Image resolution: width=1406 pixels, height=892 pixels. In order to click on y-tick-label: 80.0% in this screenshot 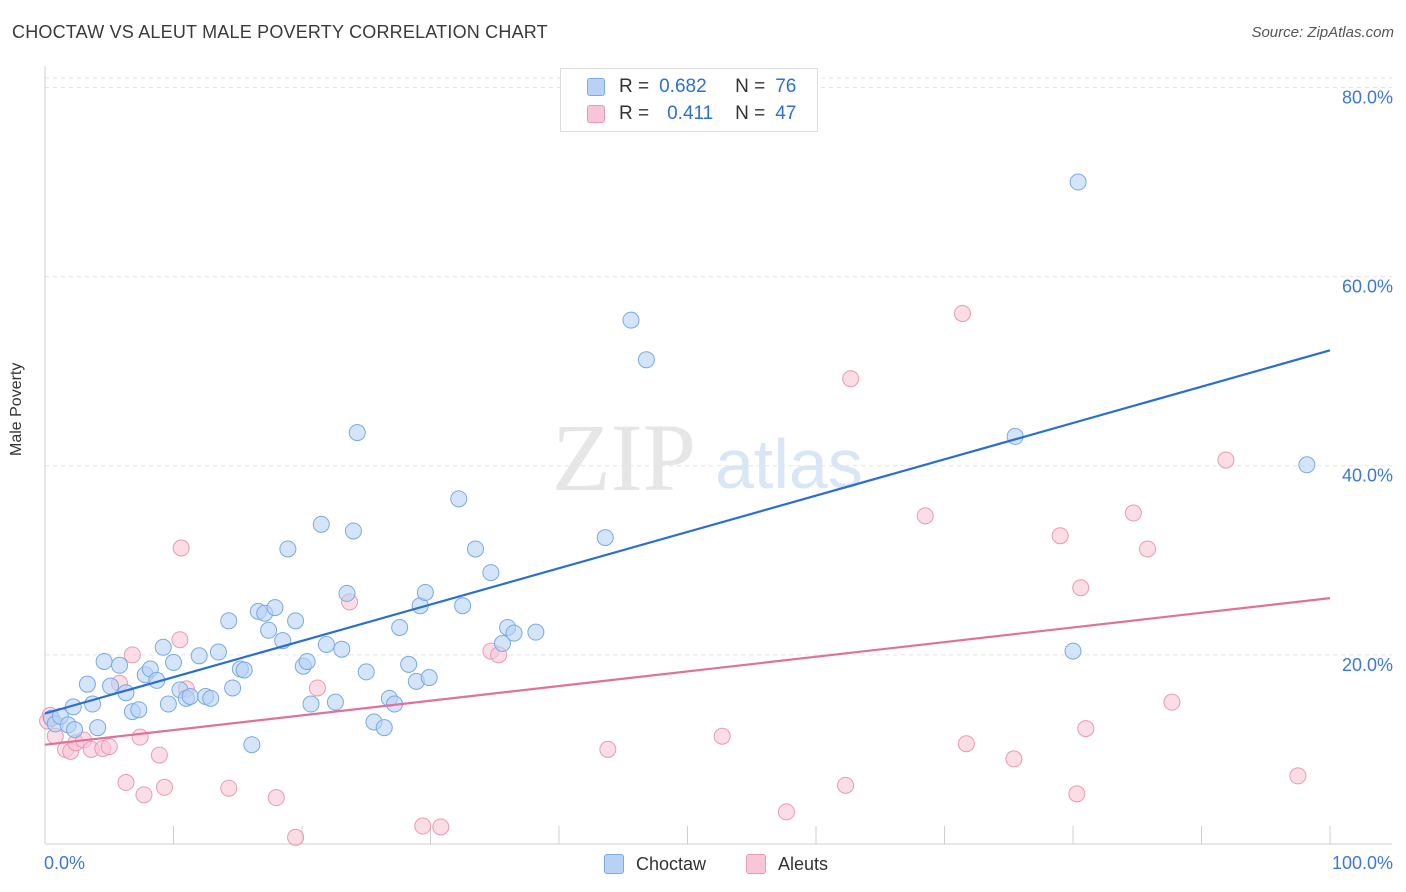, I will do `click(1367, 97)`.